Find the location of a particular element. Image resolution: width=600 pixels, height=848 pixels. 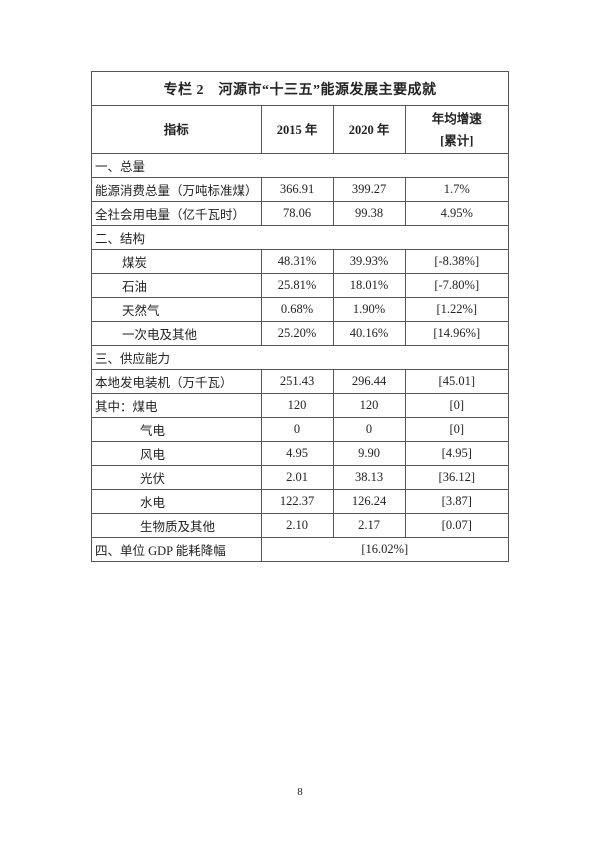

header-2020: 2020 年 is located at coordinates (369, 129).